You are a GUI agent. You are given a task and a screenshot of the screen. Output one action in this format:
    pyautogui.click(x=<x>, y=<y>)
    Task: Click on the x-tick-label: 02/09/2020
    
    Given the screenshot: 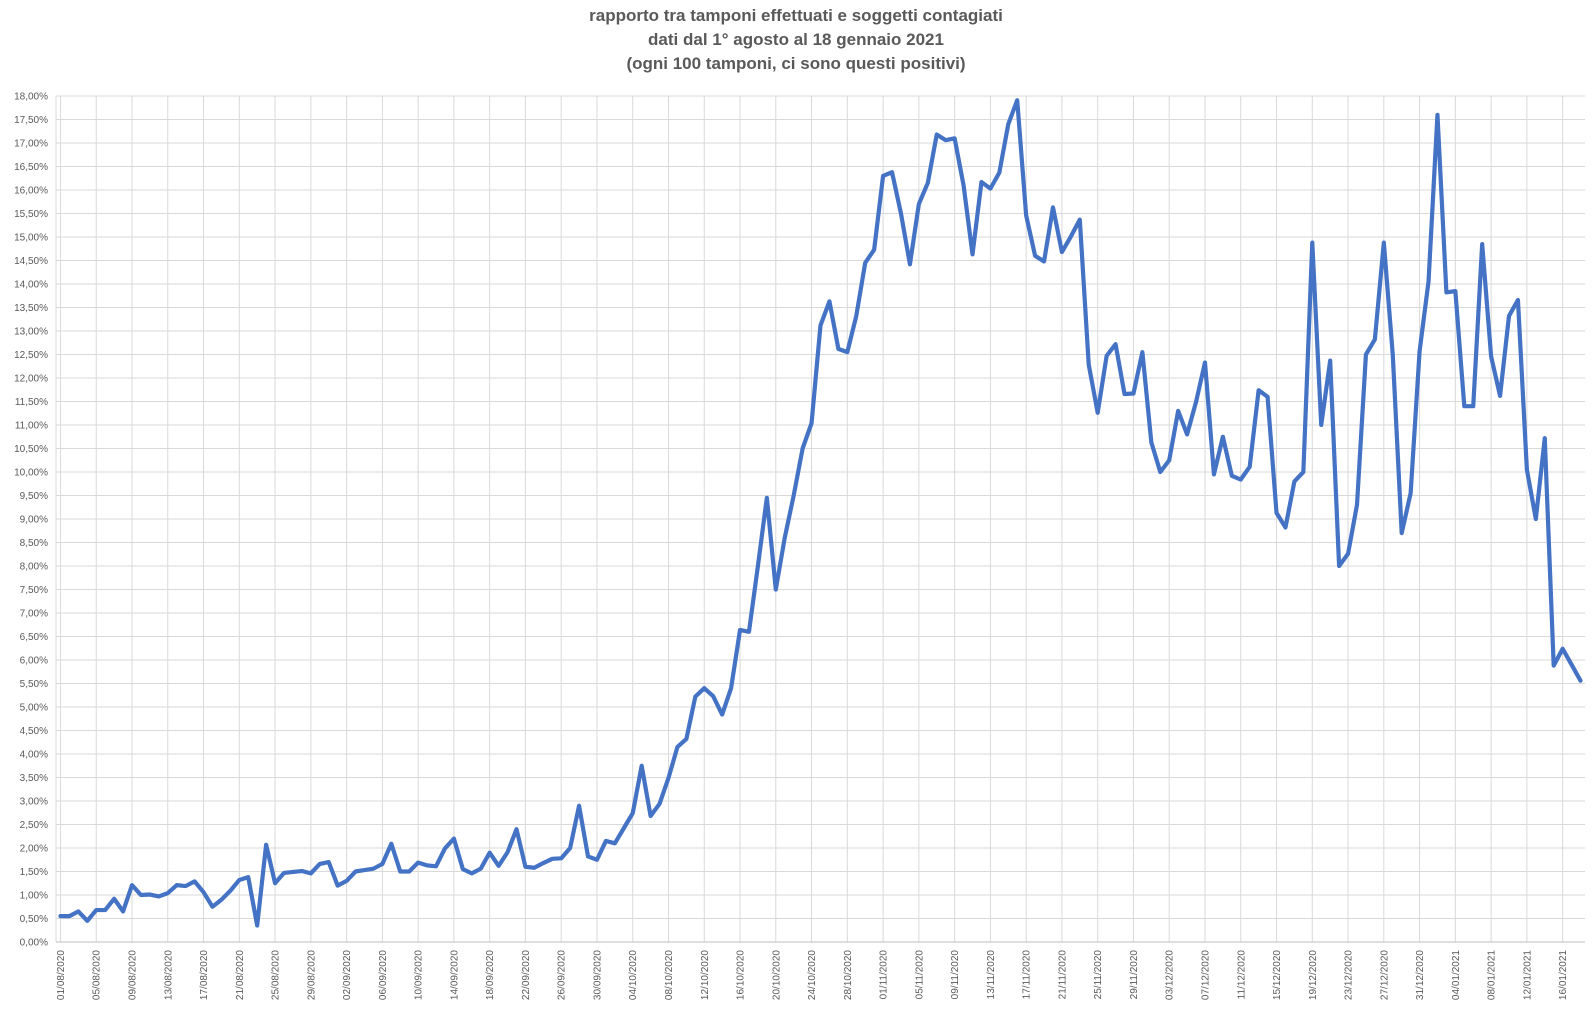 What is the action you would take?
    pyautogui.click(x=347, y=975)
    